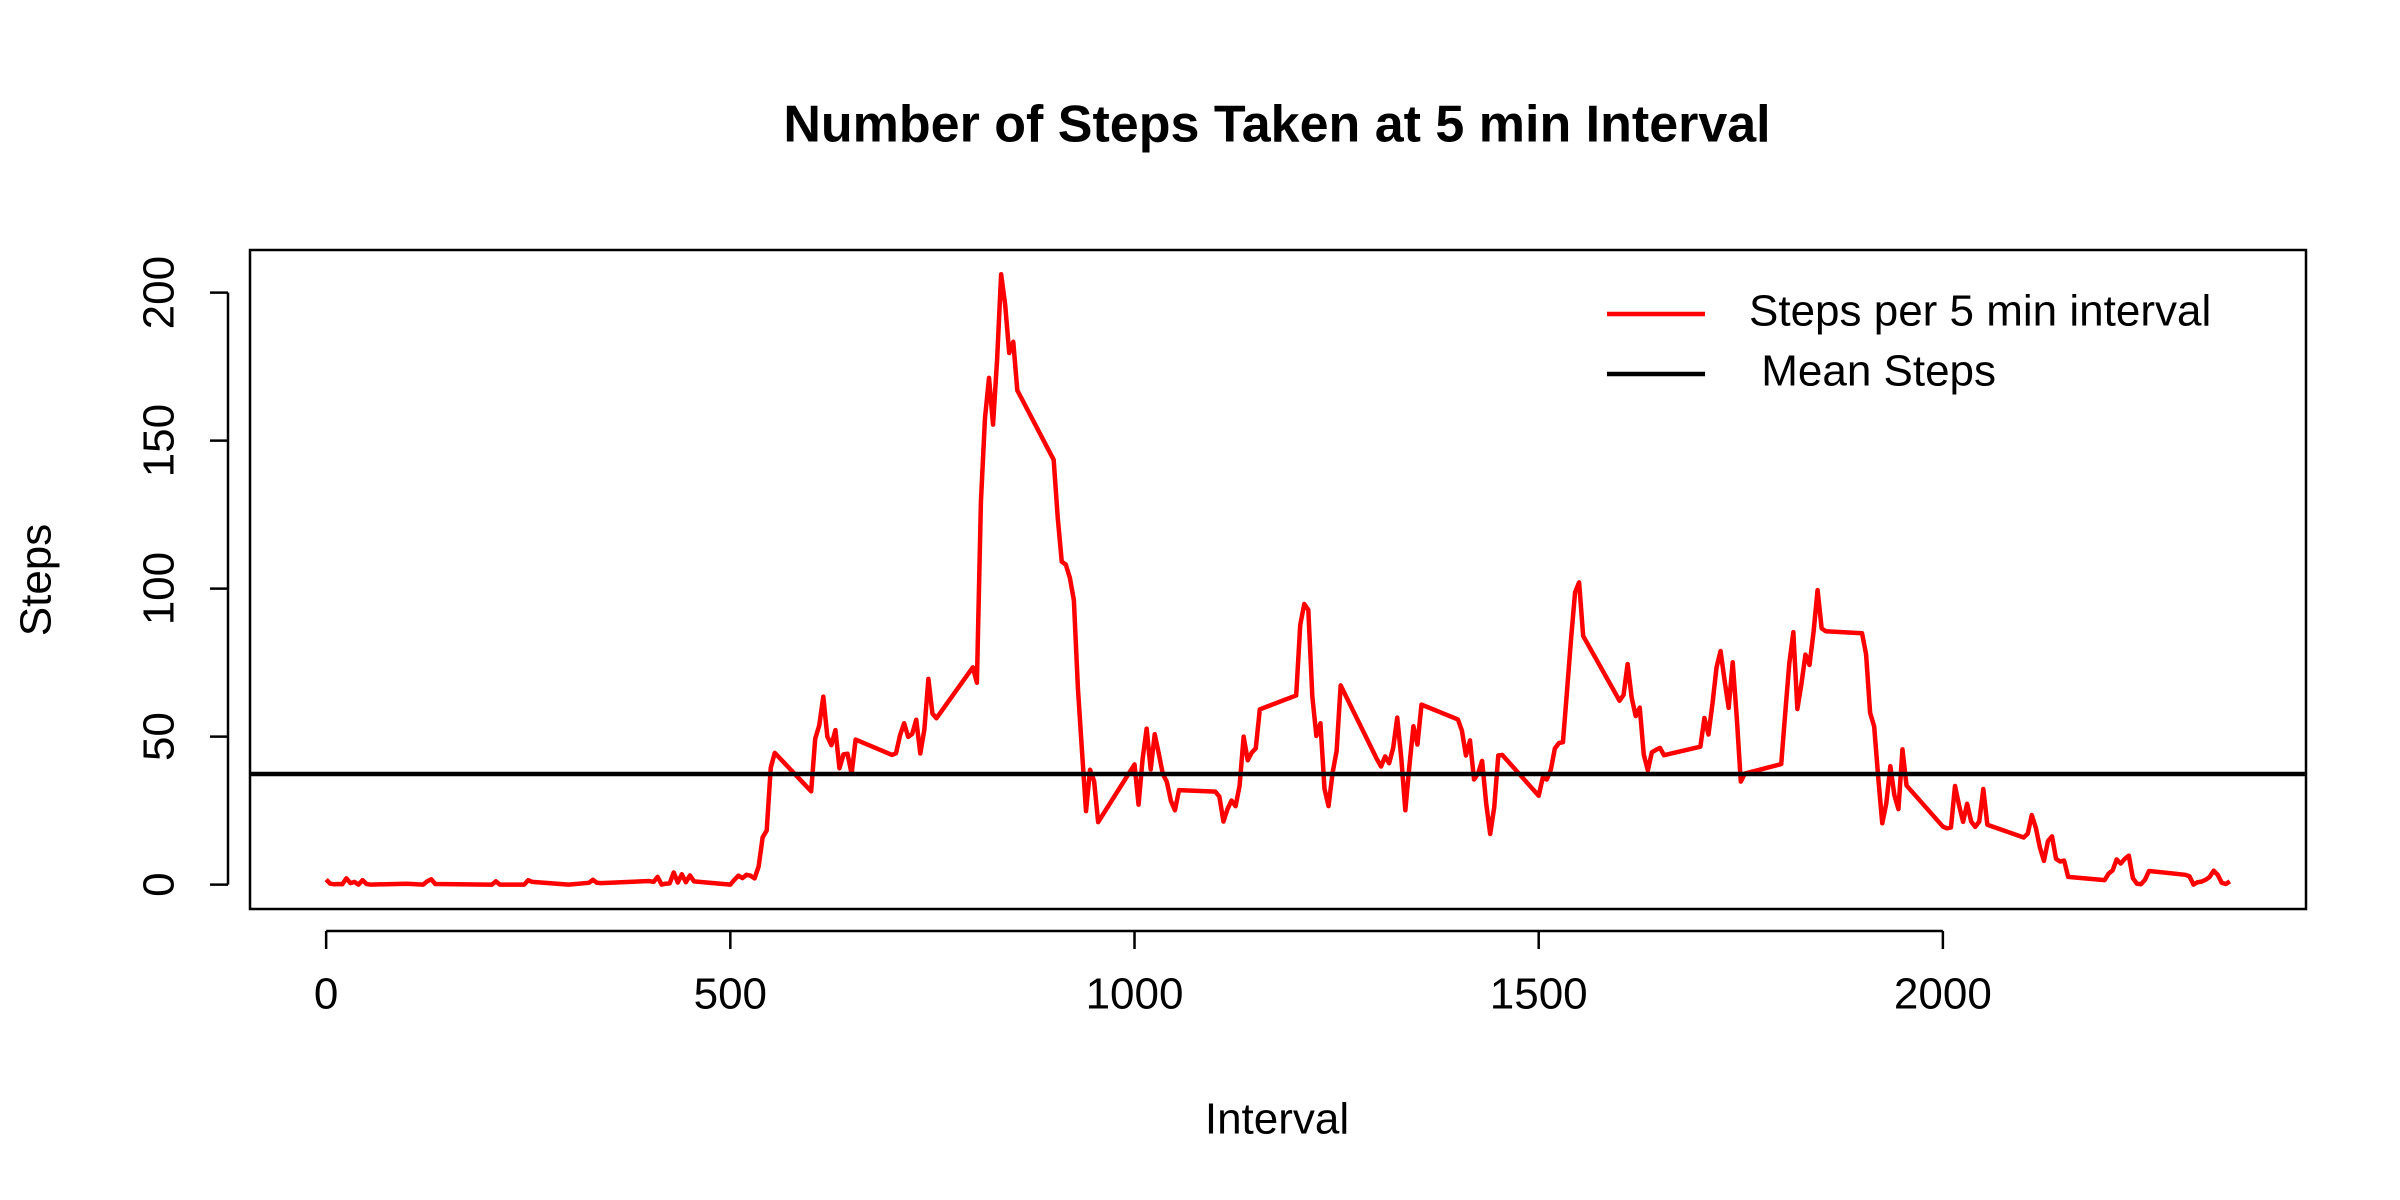 The image size is (2400, 1200). Describe the element at coordinates (159, 440) in the screenshot. I see `y-tick-label: 150` at that location.